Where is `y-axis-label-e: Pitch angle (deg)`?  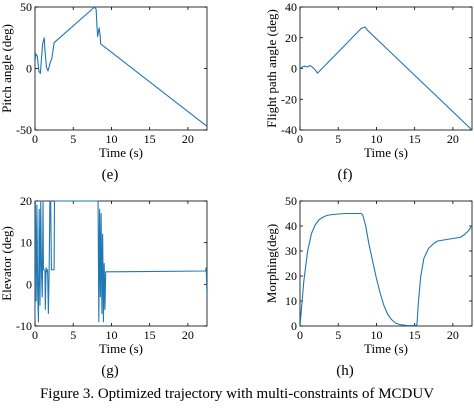
y-axis-label-e: Pitch angle (deg) is located at coordinates (7, 68).